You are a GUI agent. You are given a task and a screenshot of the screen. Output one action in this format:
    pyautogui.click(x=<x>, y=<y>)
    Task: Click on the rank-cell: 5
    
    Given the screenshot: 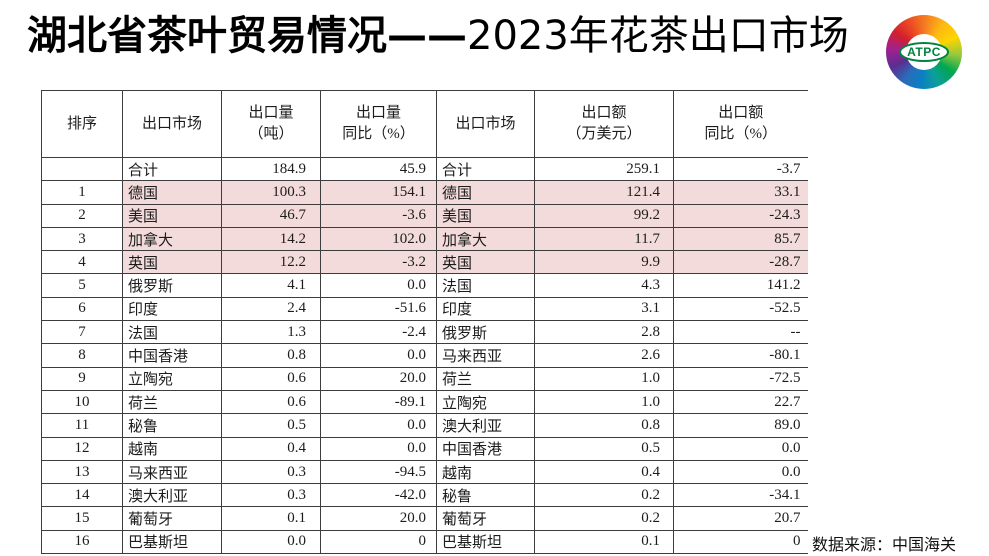 What is the action you would take?
    pyautogui.click(x=82, y=285)
    